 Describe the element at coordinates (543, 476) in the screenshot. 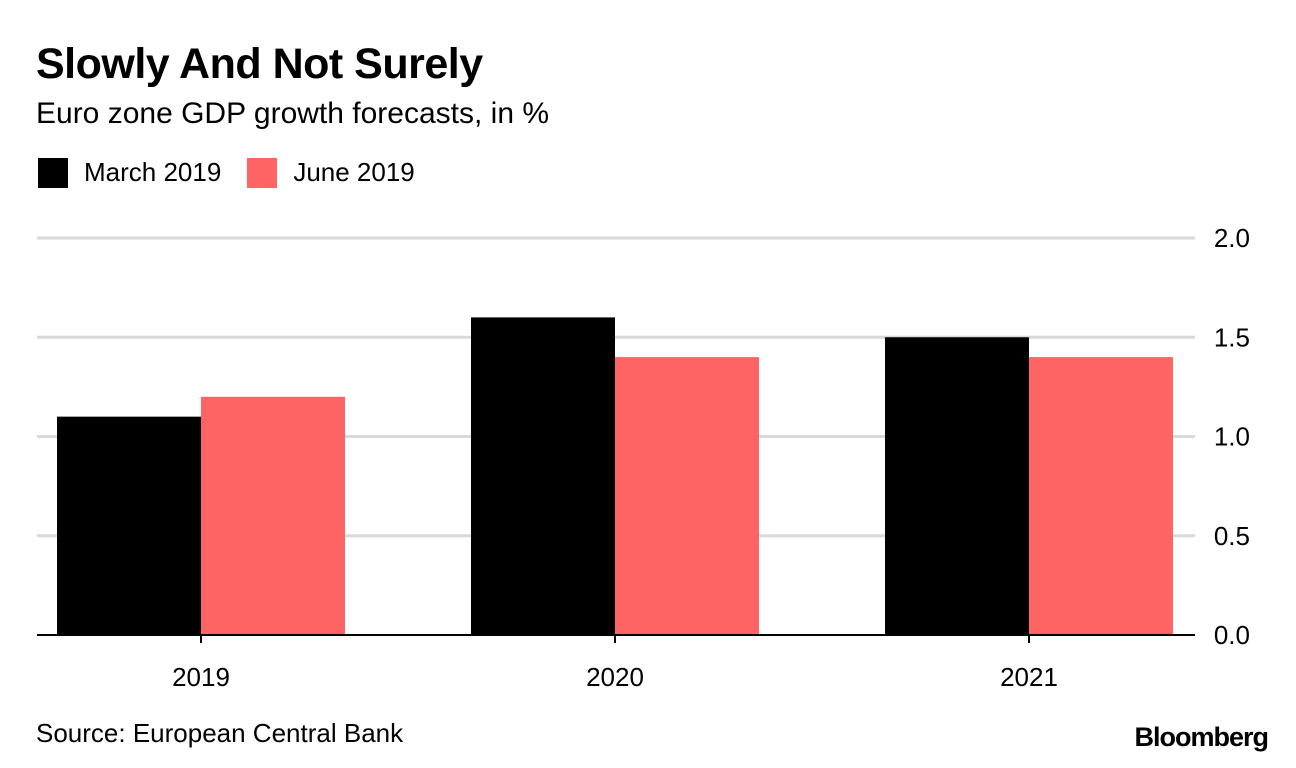

I see `bar-march-2019-2020` at that location.